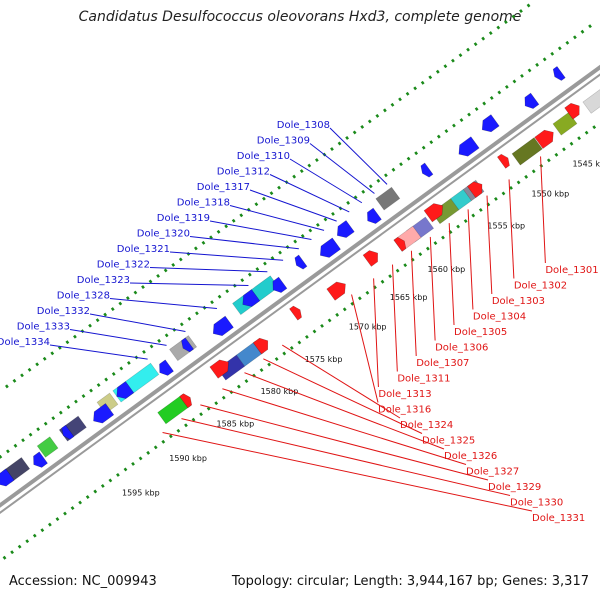 The image size is (600, 600). What do you see at coordinates (183, 218) in the screenshot?
I see `gene-label: Dole_1319` at bounding box center [183, 218].